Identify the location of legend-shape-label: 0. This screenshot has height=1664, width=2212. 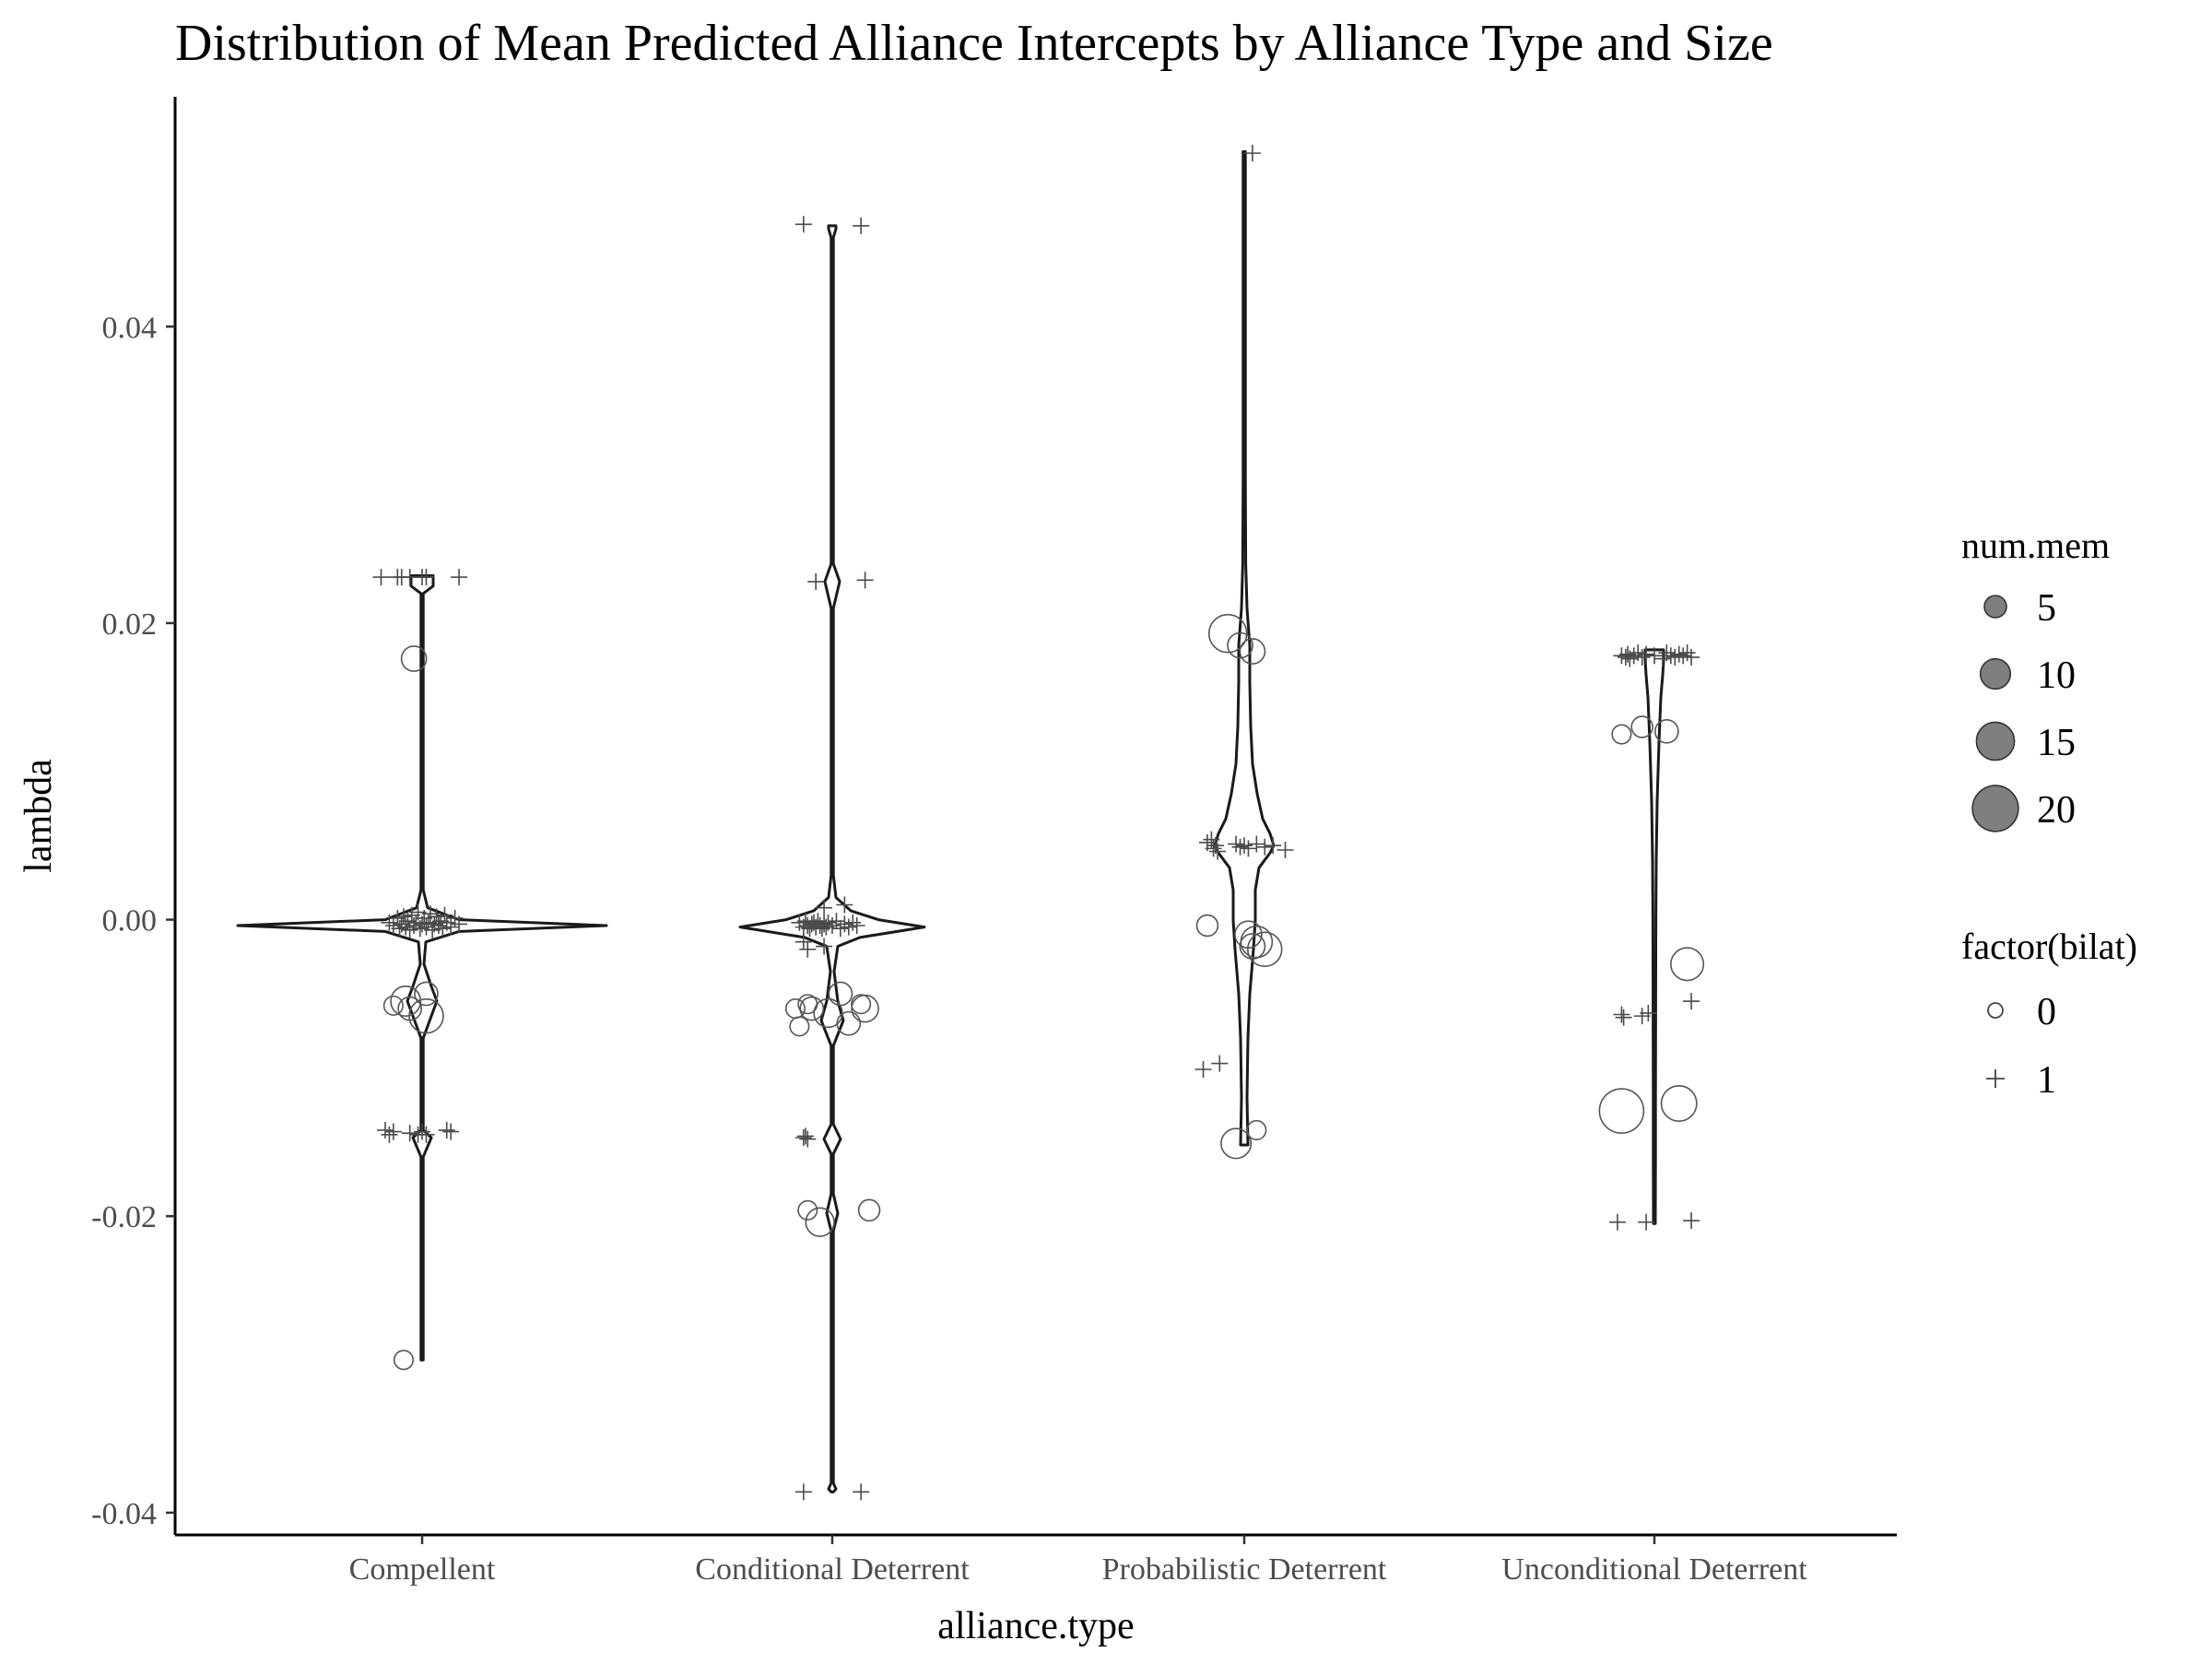
(2046, 1012).